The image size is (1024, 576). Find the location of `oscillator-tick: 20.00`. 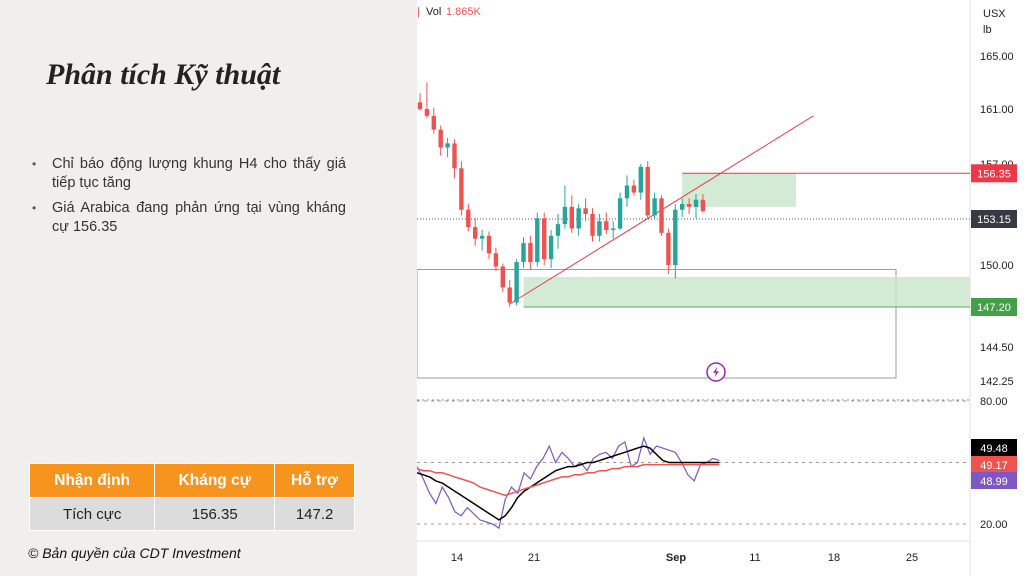

oscillator-tick: 20.00 is located at coordinates (994, 525).